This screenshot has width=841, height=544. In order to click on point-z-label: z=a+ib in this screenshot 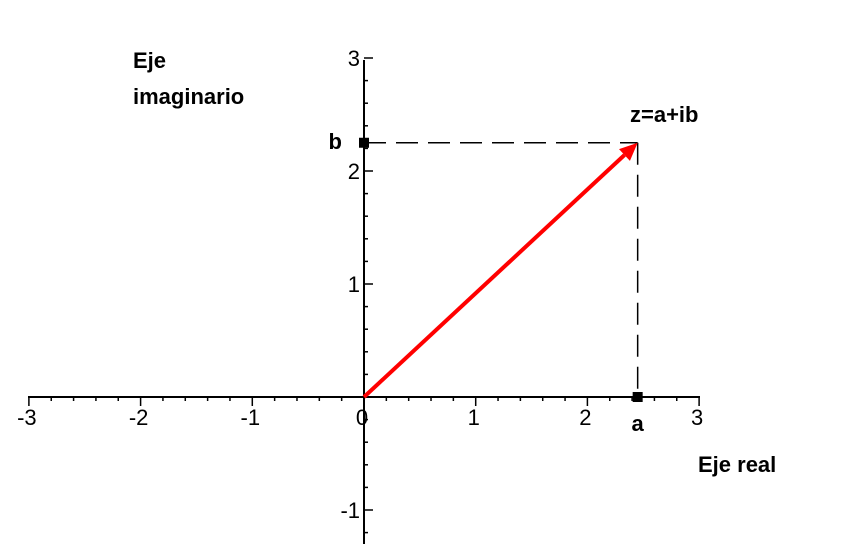, I will do `click(664, 114)`.